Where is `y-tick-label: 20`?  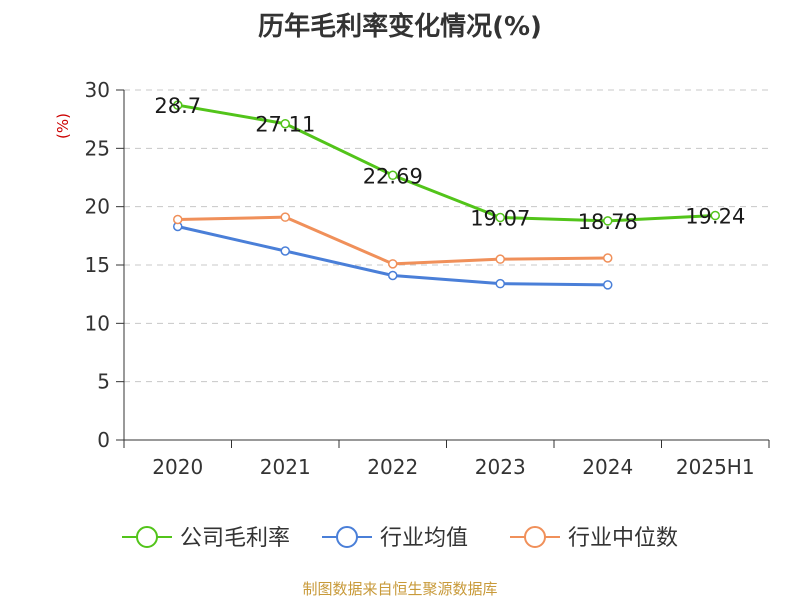
y-tick-label: 20 is located at coordinates (97, 207).